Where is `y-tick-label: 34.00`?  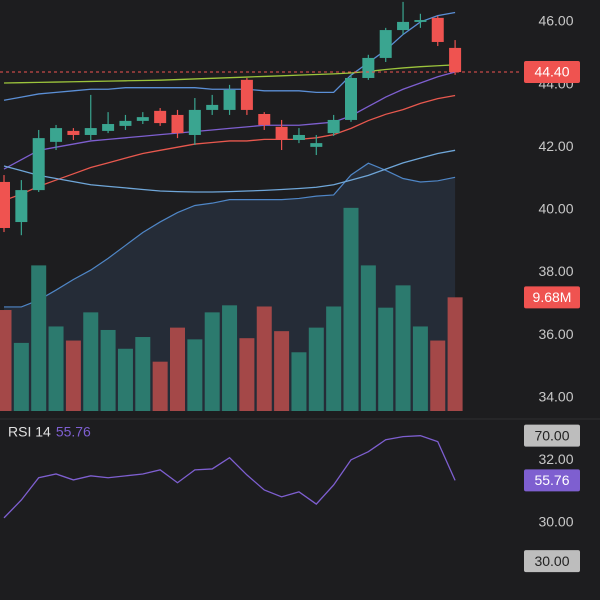 y-tick-label: 34.00 is located at coordinates (555, 396).